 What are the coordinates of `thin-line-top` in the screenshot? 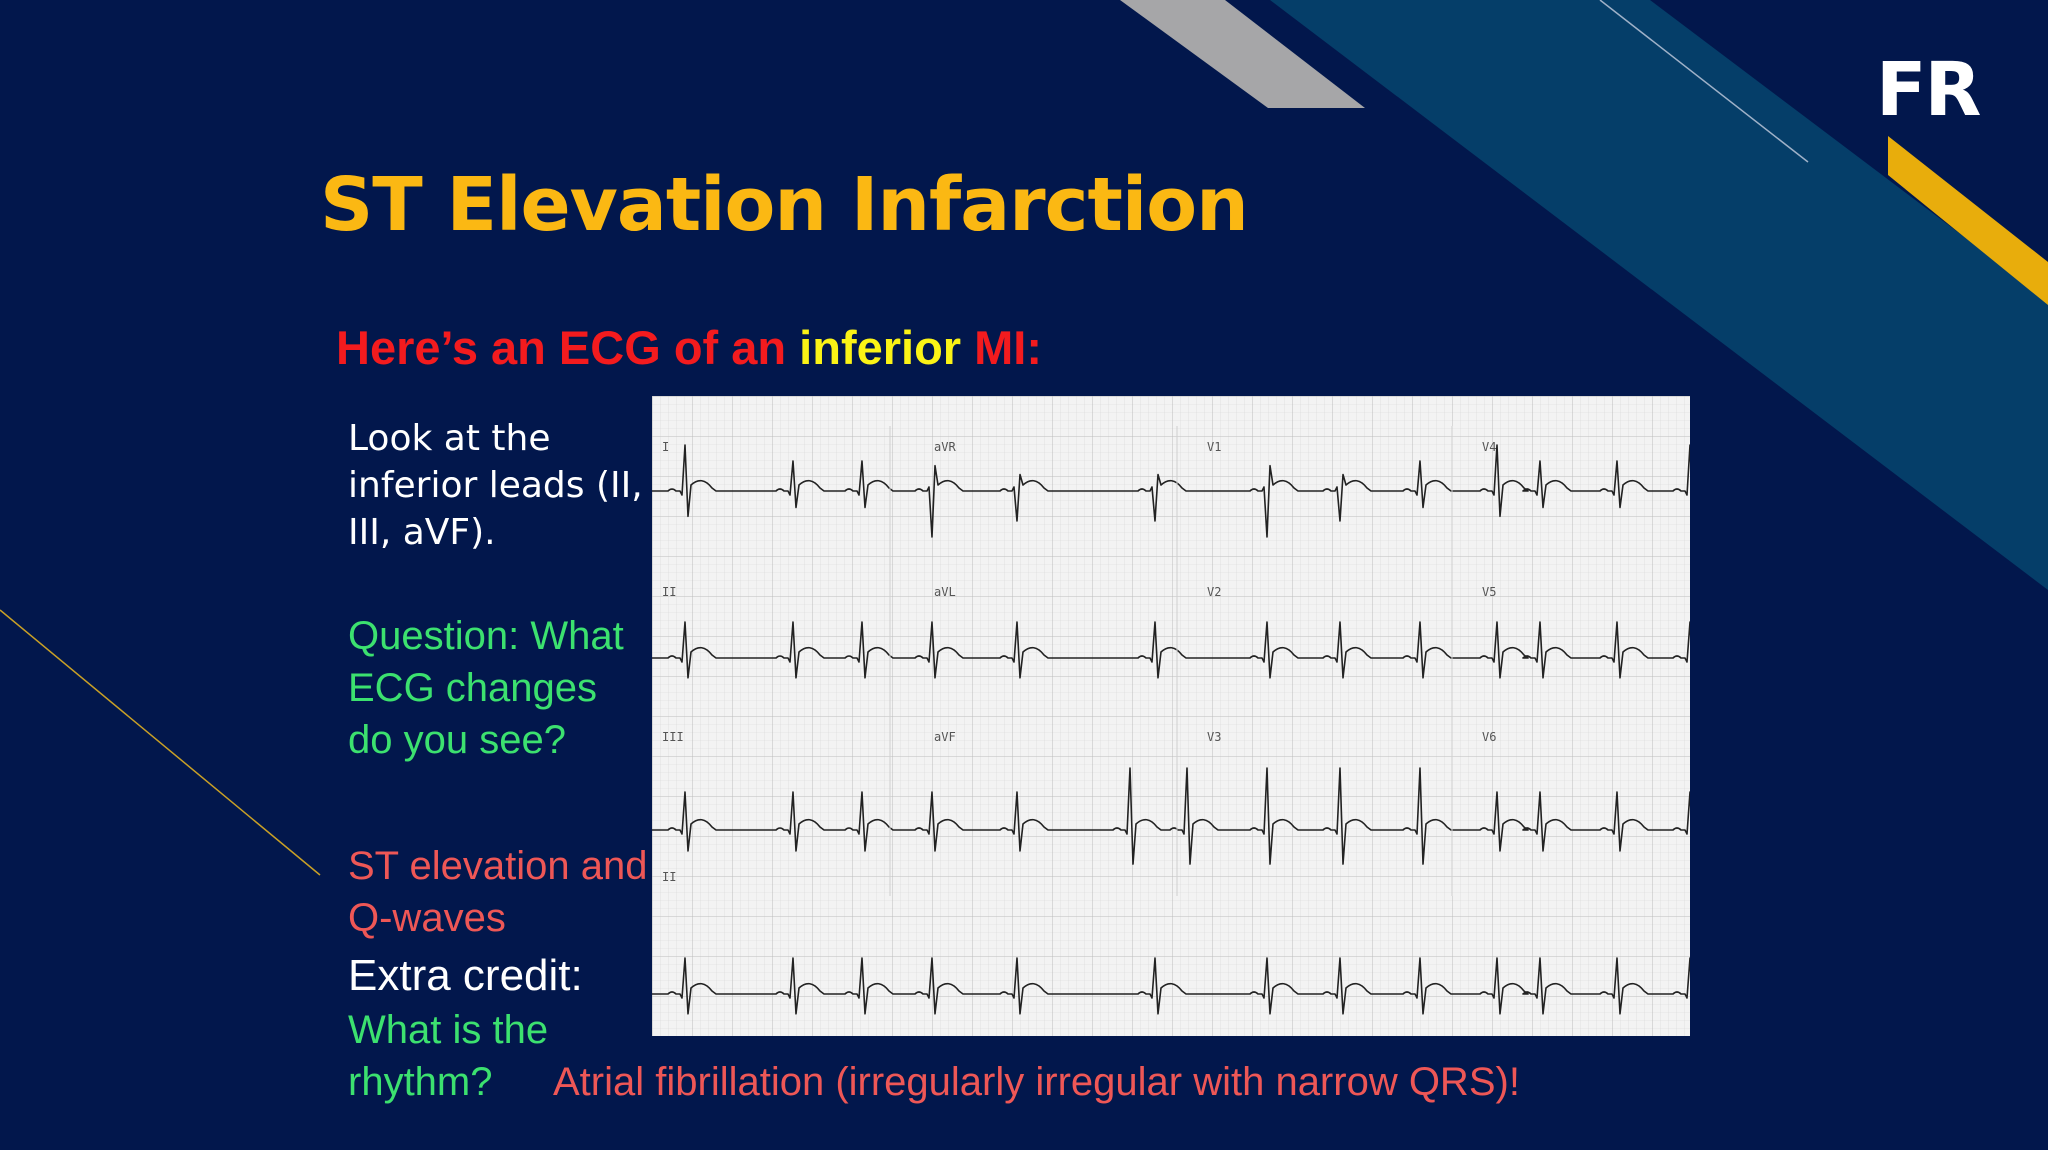 It's located at (1704, 81).